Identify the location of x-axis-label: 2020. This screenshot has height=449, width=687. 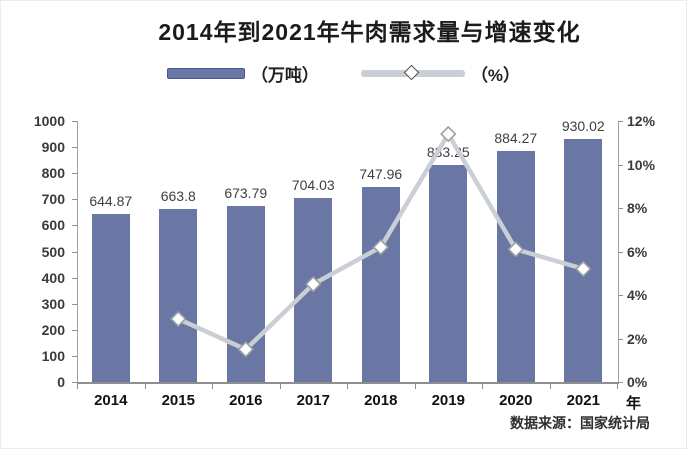
(516, 400).